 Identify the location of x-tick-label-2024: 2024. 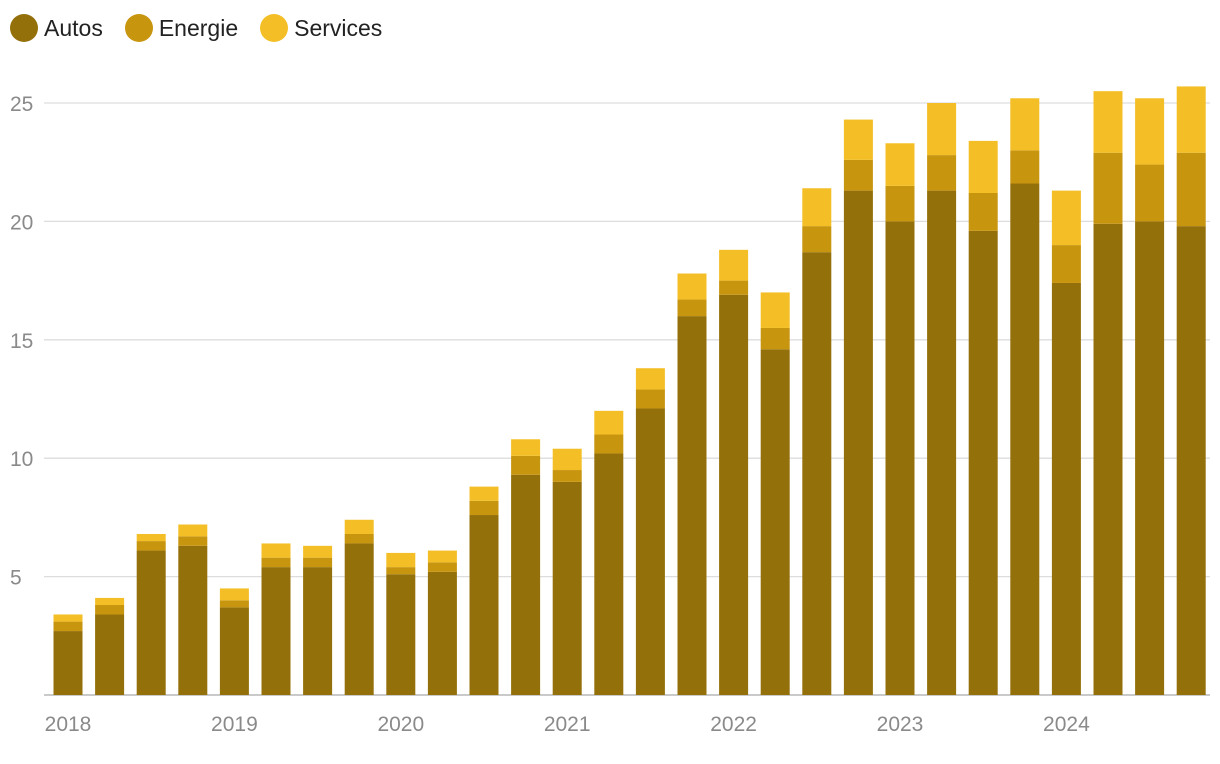
(1066, 724).